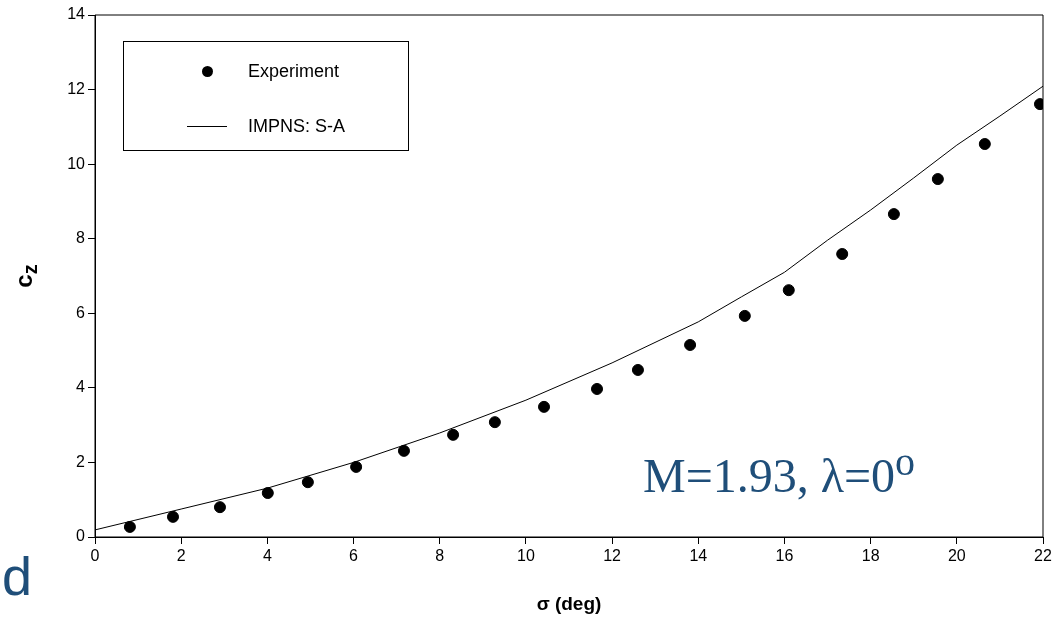  Describe the element at coordinates (956, 556) in the screenshot. I see `x-tick-label: 20` at that location.